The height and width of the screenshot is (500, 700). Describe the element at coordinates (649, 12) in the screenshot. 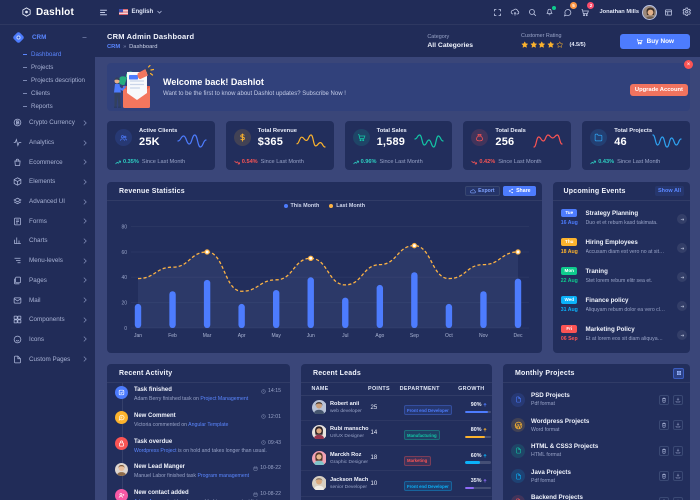

I see `user-avatar` at that location.